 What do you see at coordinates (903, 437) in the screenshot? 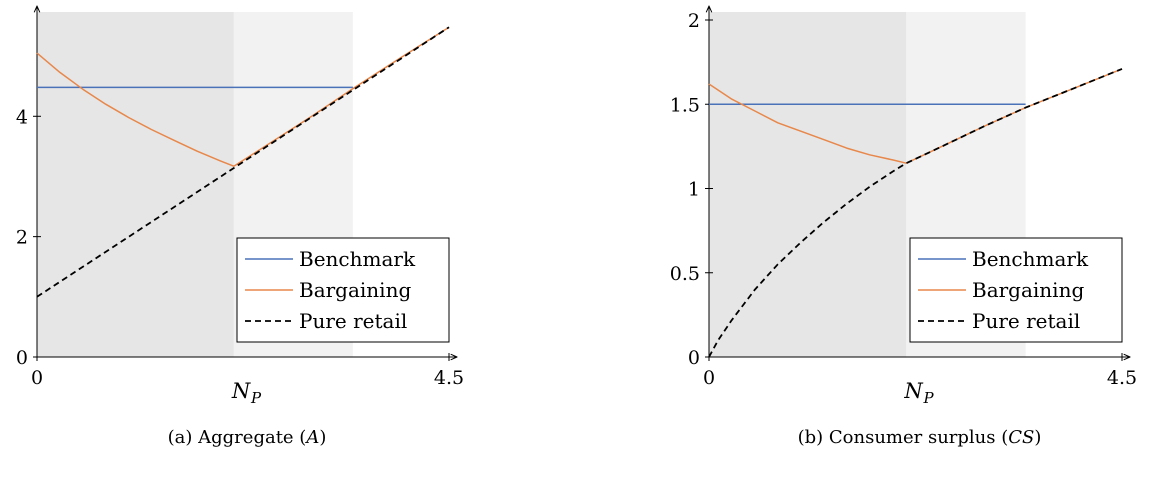
I see `caption-prefix: (b) Consumer surplus (` at bounding box center [903, 437].